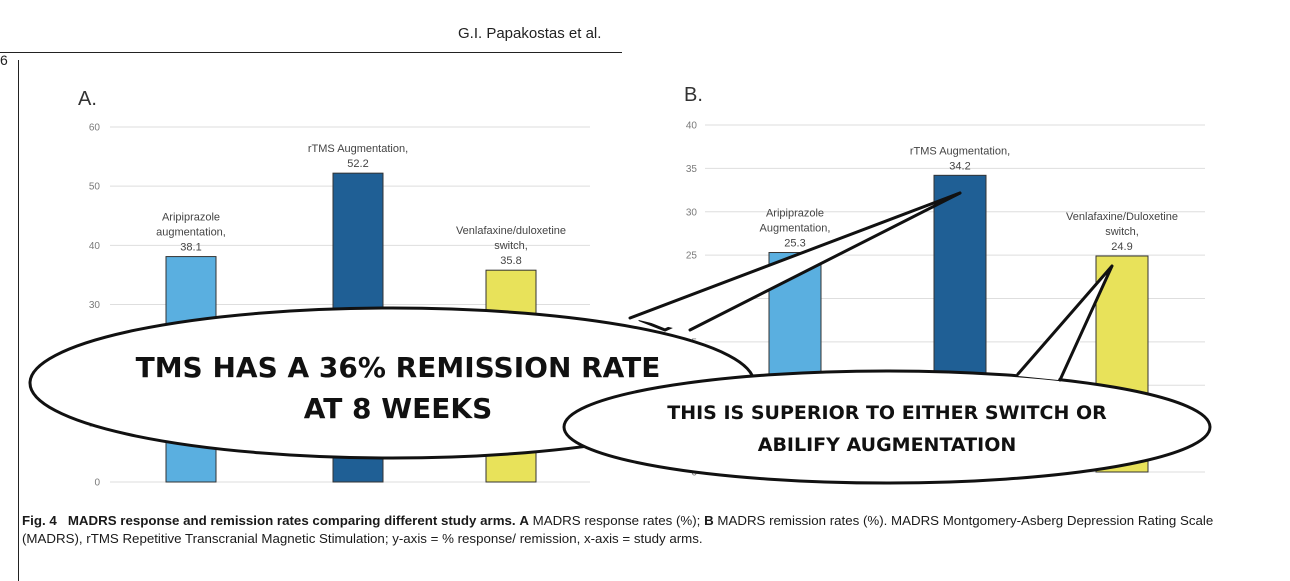  Describe the element at coordinates (191, 233) in the screenshot. I see `bar-data-label: augmentation,` at that location.